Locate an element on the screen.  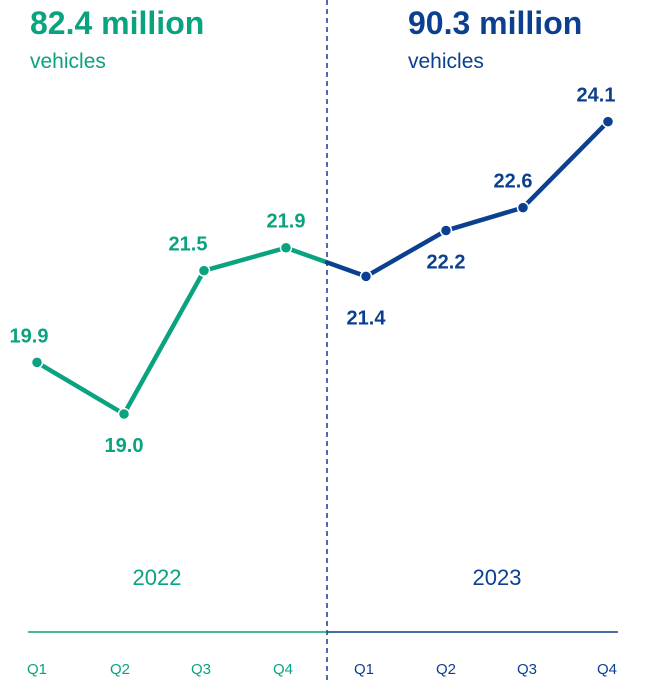
data-label-2022-q3: 21.5 is located at coordinates (188, 245).